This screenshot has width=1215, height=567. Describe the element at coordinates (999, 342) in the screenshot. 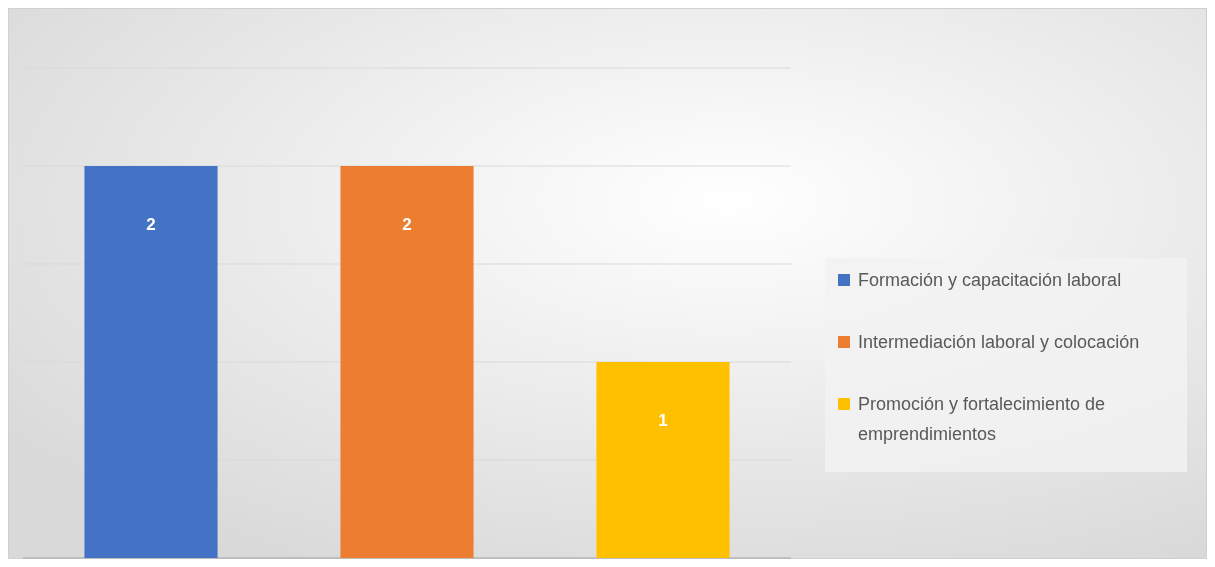

I see `legend-label: Intermediación laboral y colocación` at that location.